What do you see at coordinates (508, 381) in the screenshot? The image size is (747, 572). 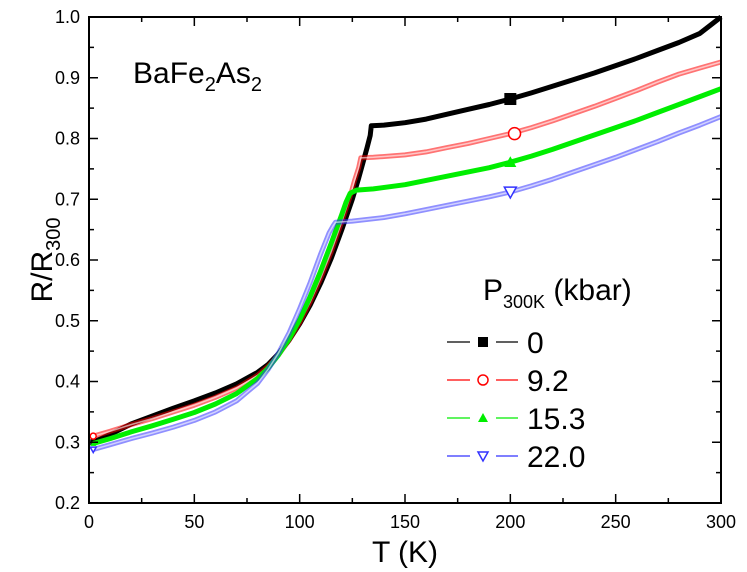 I see `legend-entry: 9.2` at bounding box center [508, 381].